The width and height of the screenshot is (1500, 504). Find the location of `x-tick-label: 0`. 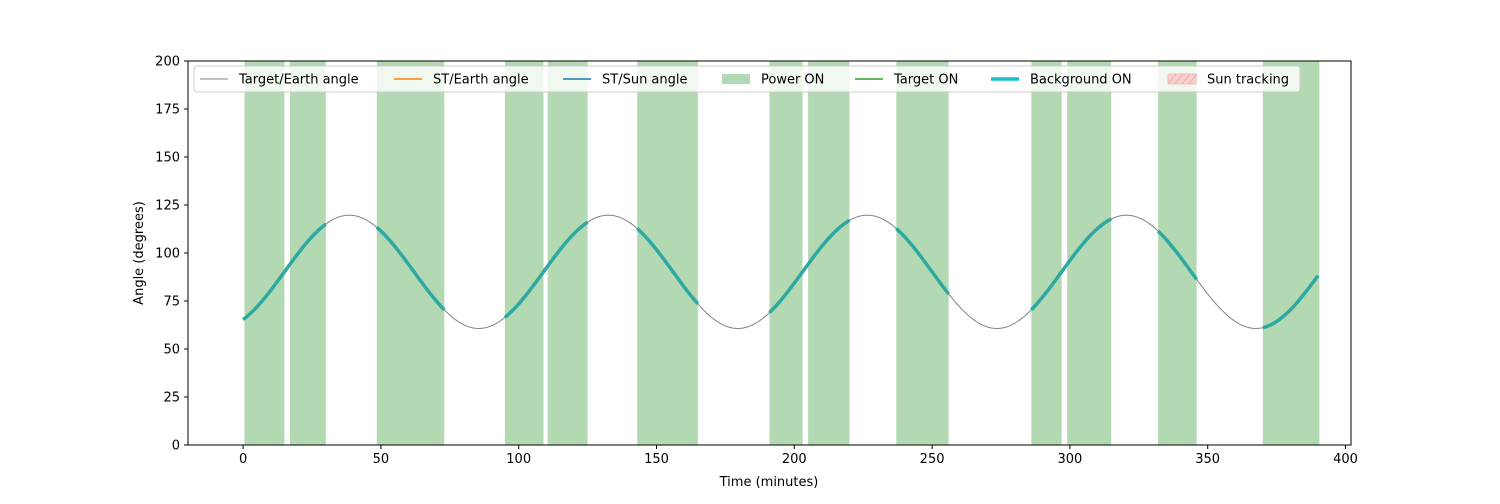

x-tick-label: 0 is located at coordinates (243, 459).